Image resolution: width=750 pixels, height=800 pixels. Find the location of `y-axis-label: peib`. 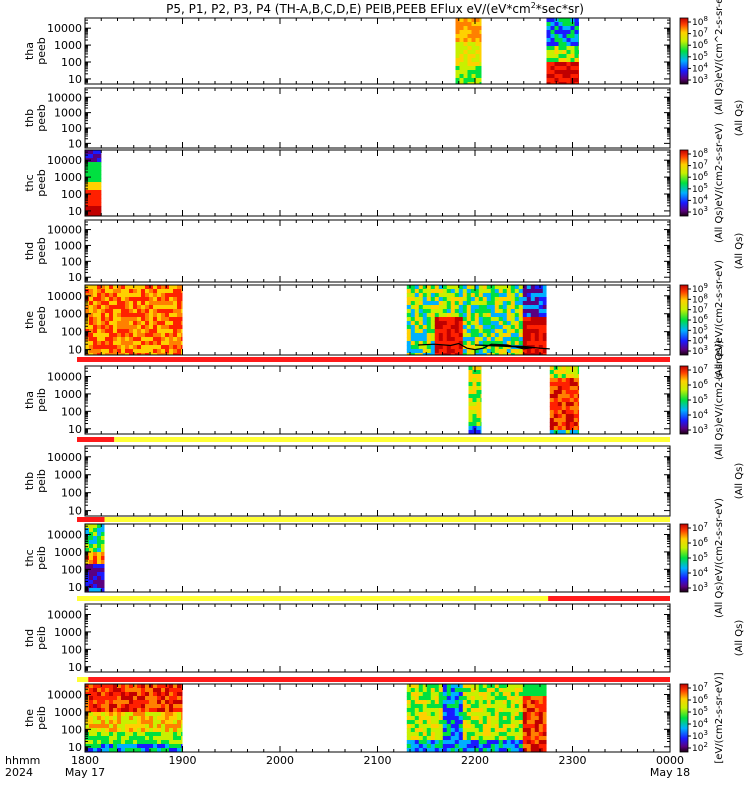

y-axis-label: peib is located at coordinates (41, 400).